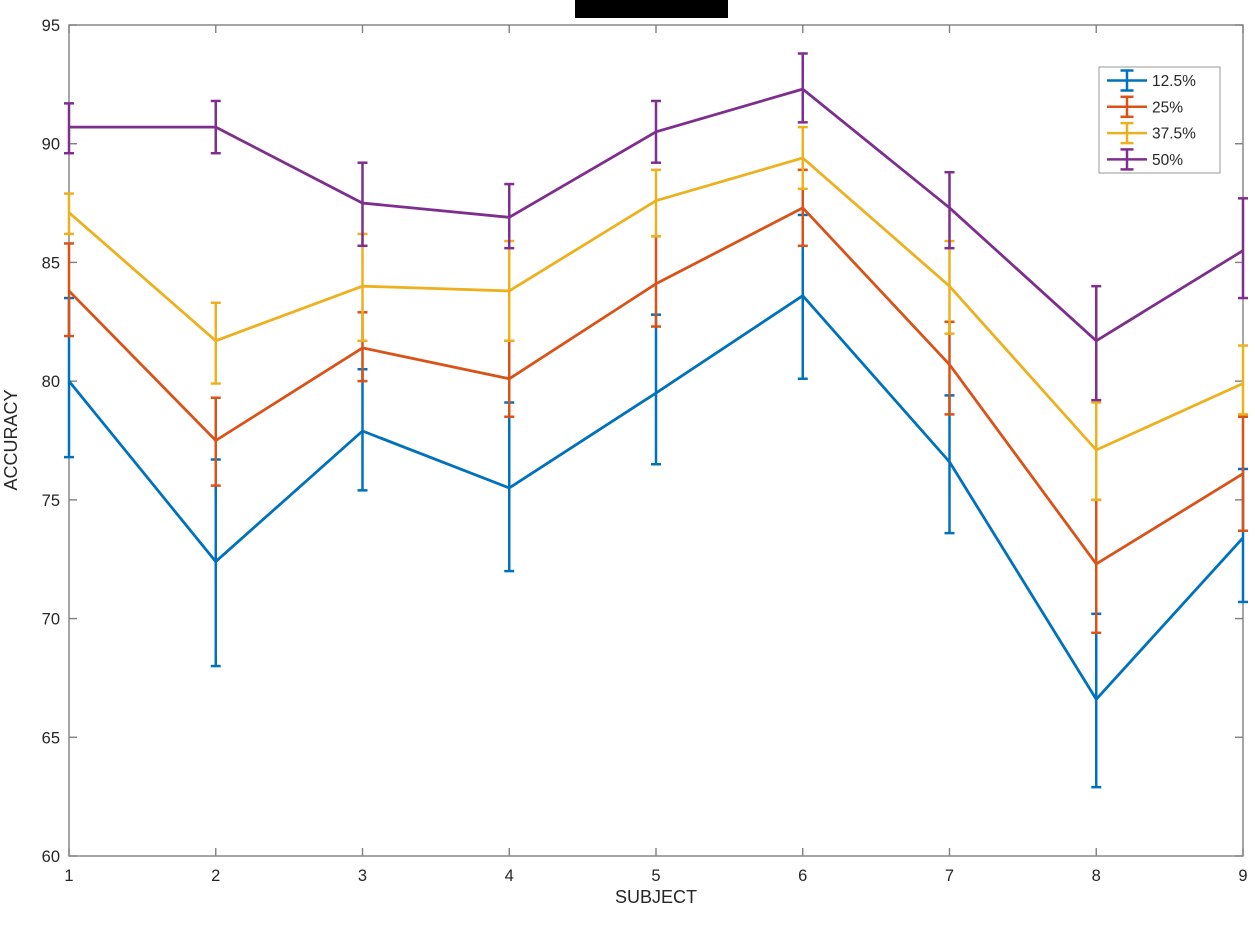  I want to click on x-tick-label: 1, so click(68, 876).